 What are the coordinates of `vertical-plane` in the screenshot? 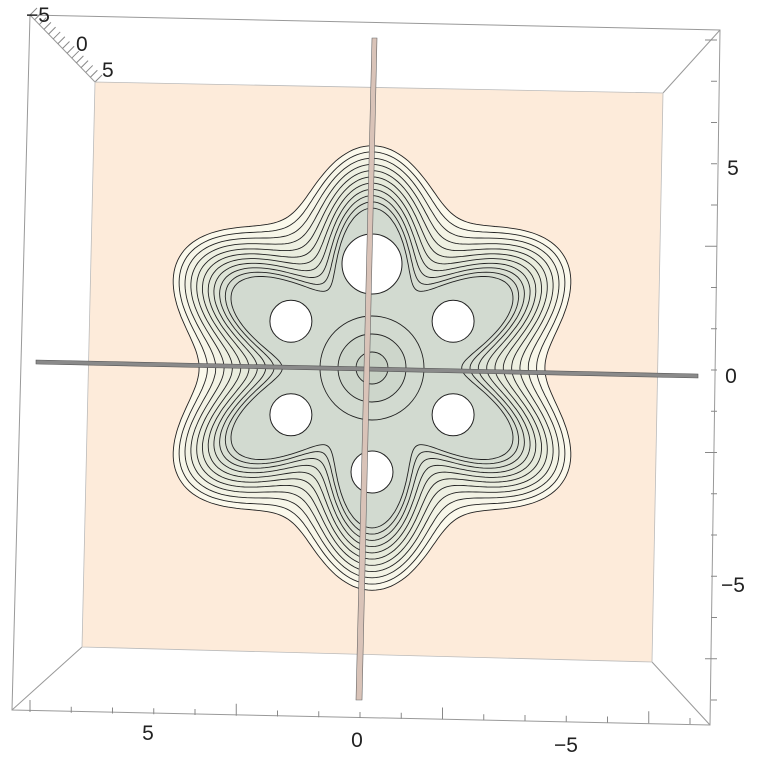 It's located at (366, 369).